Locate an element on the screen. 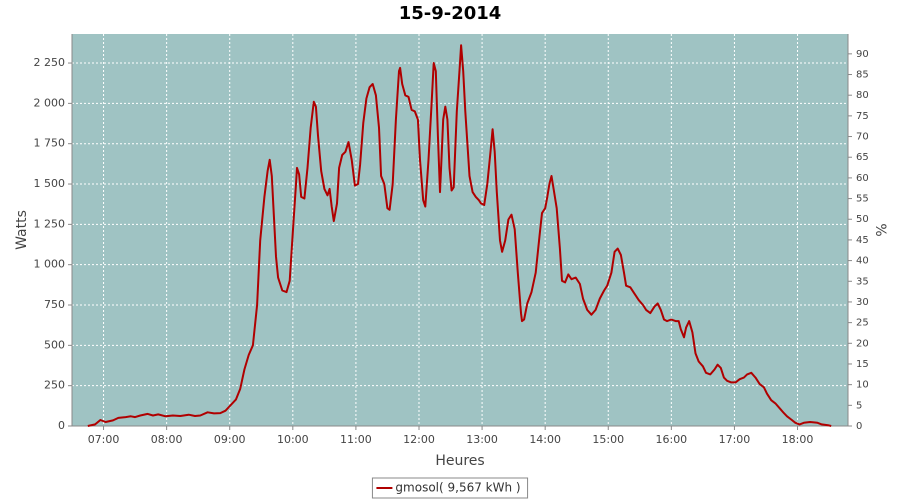 The height and width of the screenshot is (500, 900). y-tick-label: 1 750 is located at coordinates (50, 143).